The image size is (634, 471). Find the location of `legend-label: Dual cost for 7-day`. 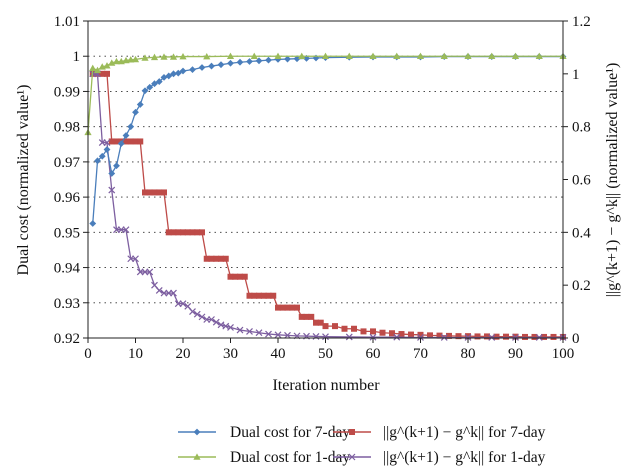

legend-label: Dual cost for 7-day is located at coordinates (290, 432).